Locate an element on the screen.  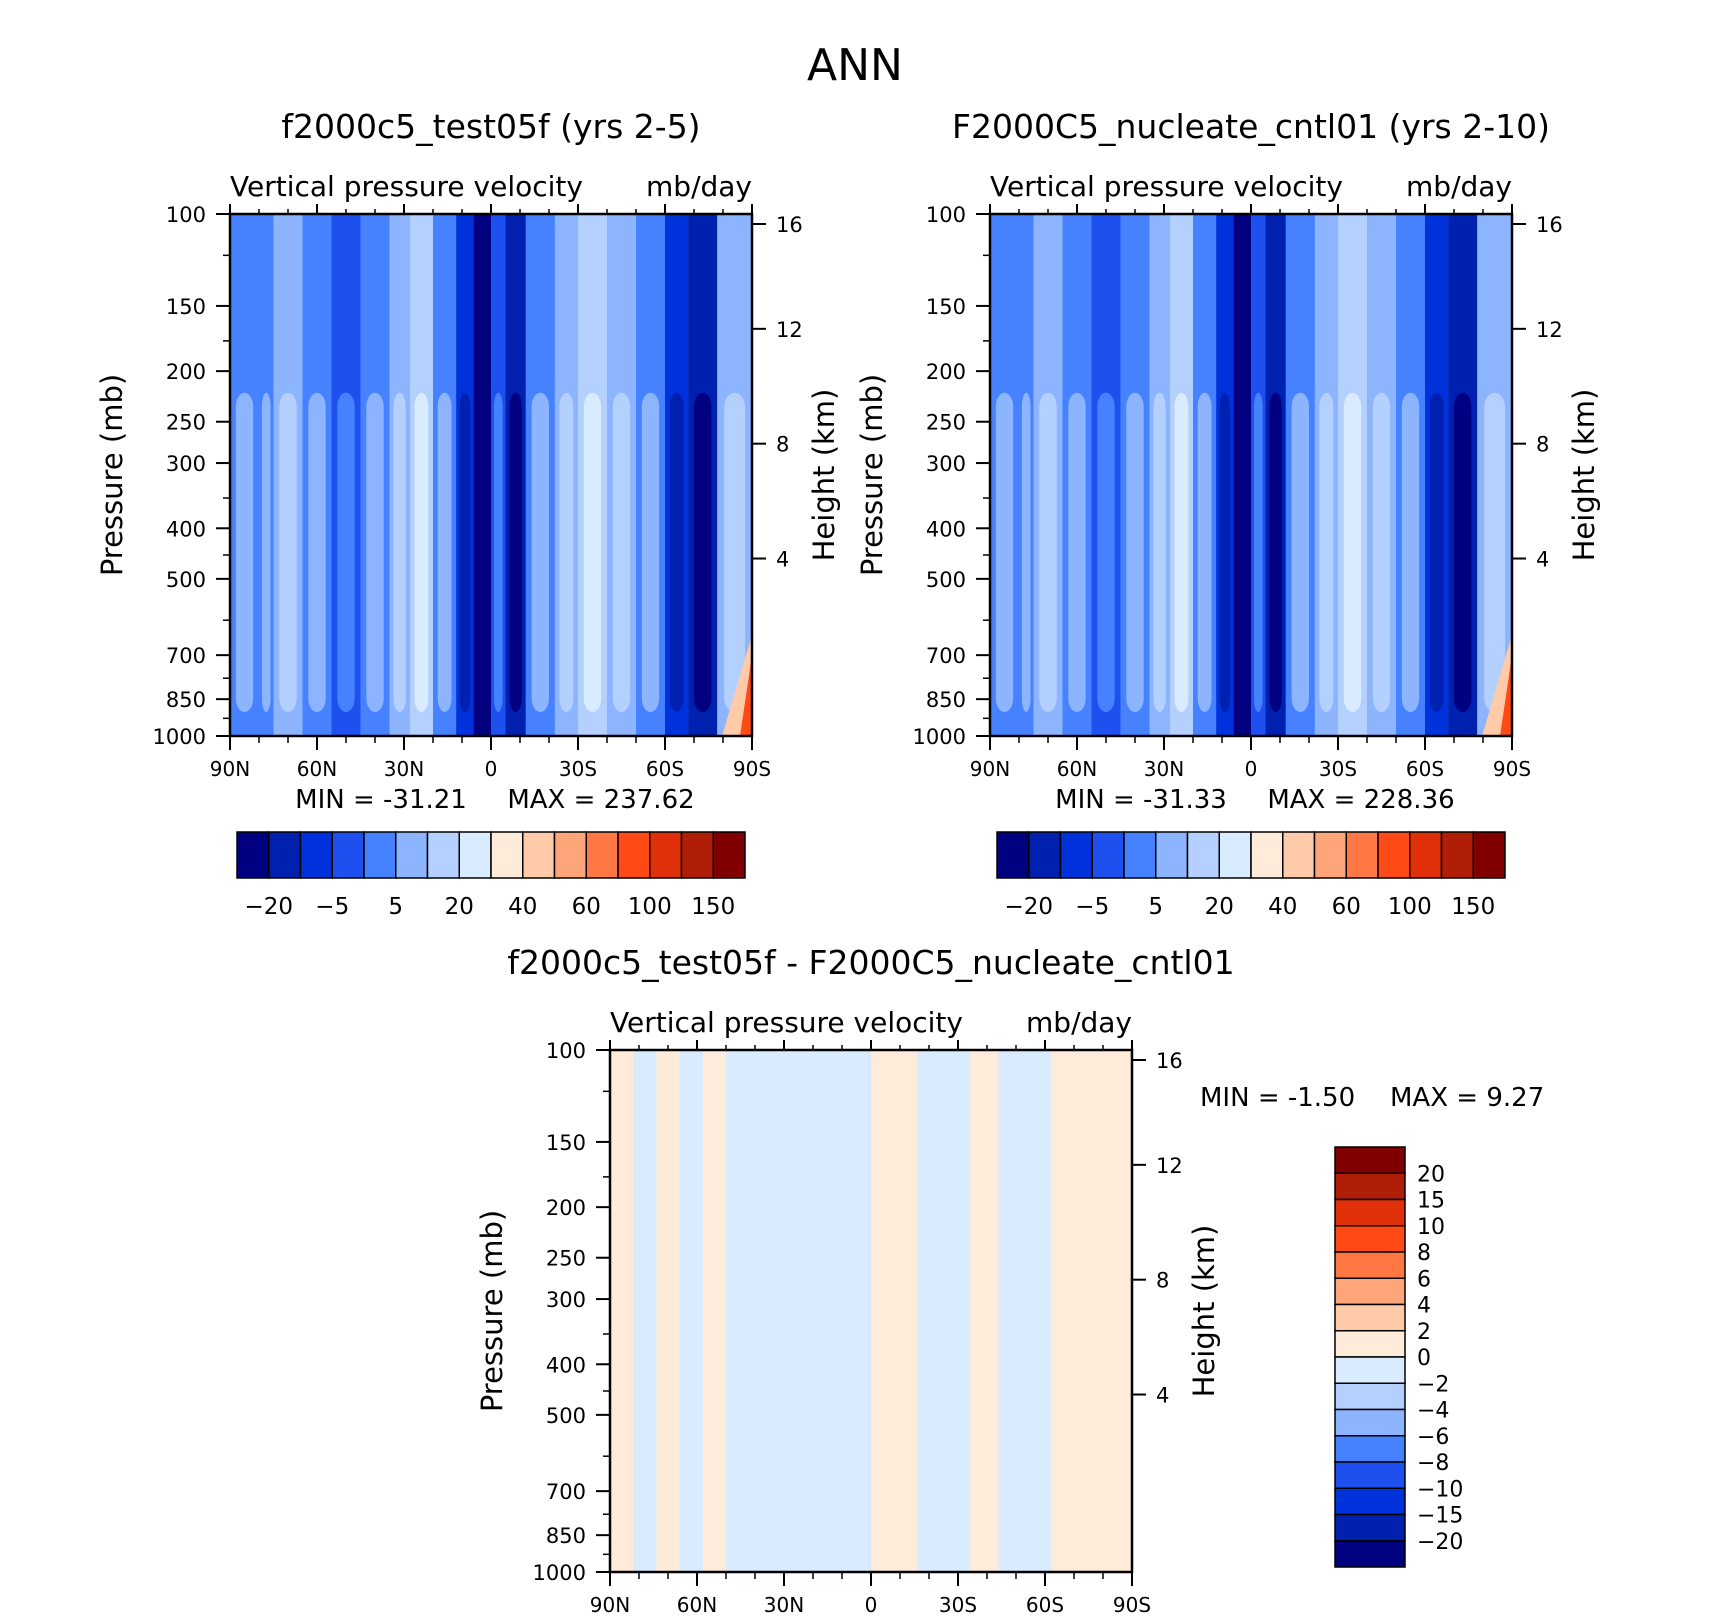
y-tick-label: 850 is located at coordinates (186, 700).